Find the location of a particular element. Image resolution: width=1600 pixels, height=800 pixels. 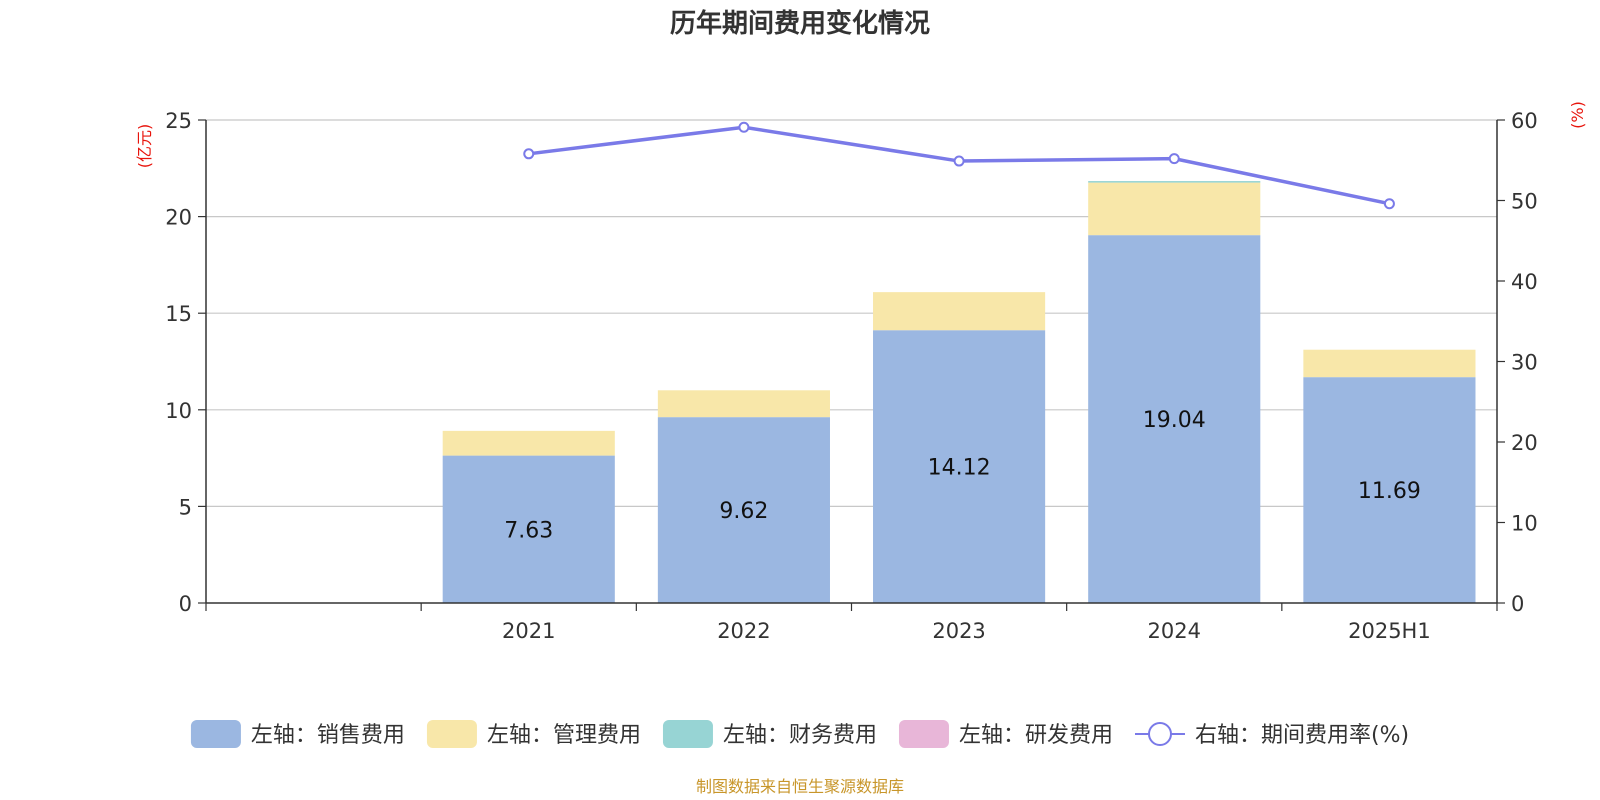

x-axis-tick-label: 2023 is located at coordinates (958, 631).